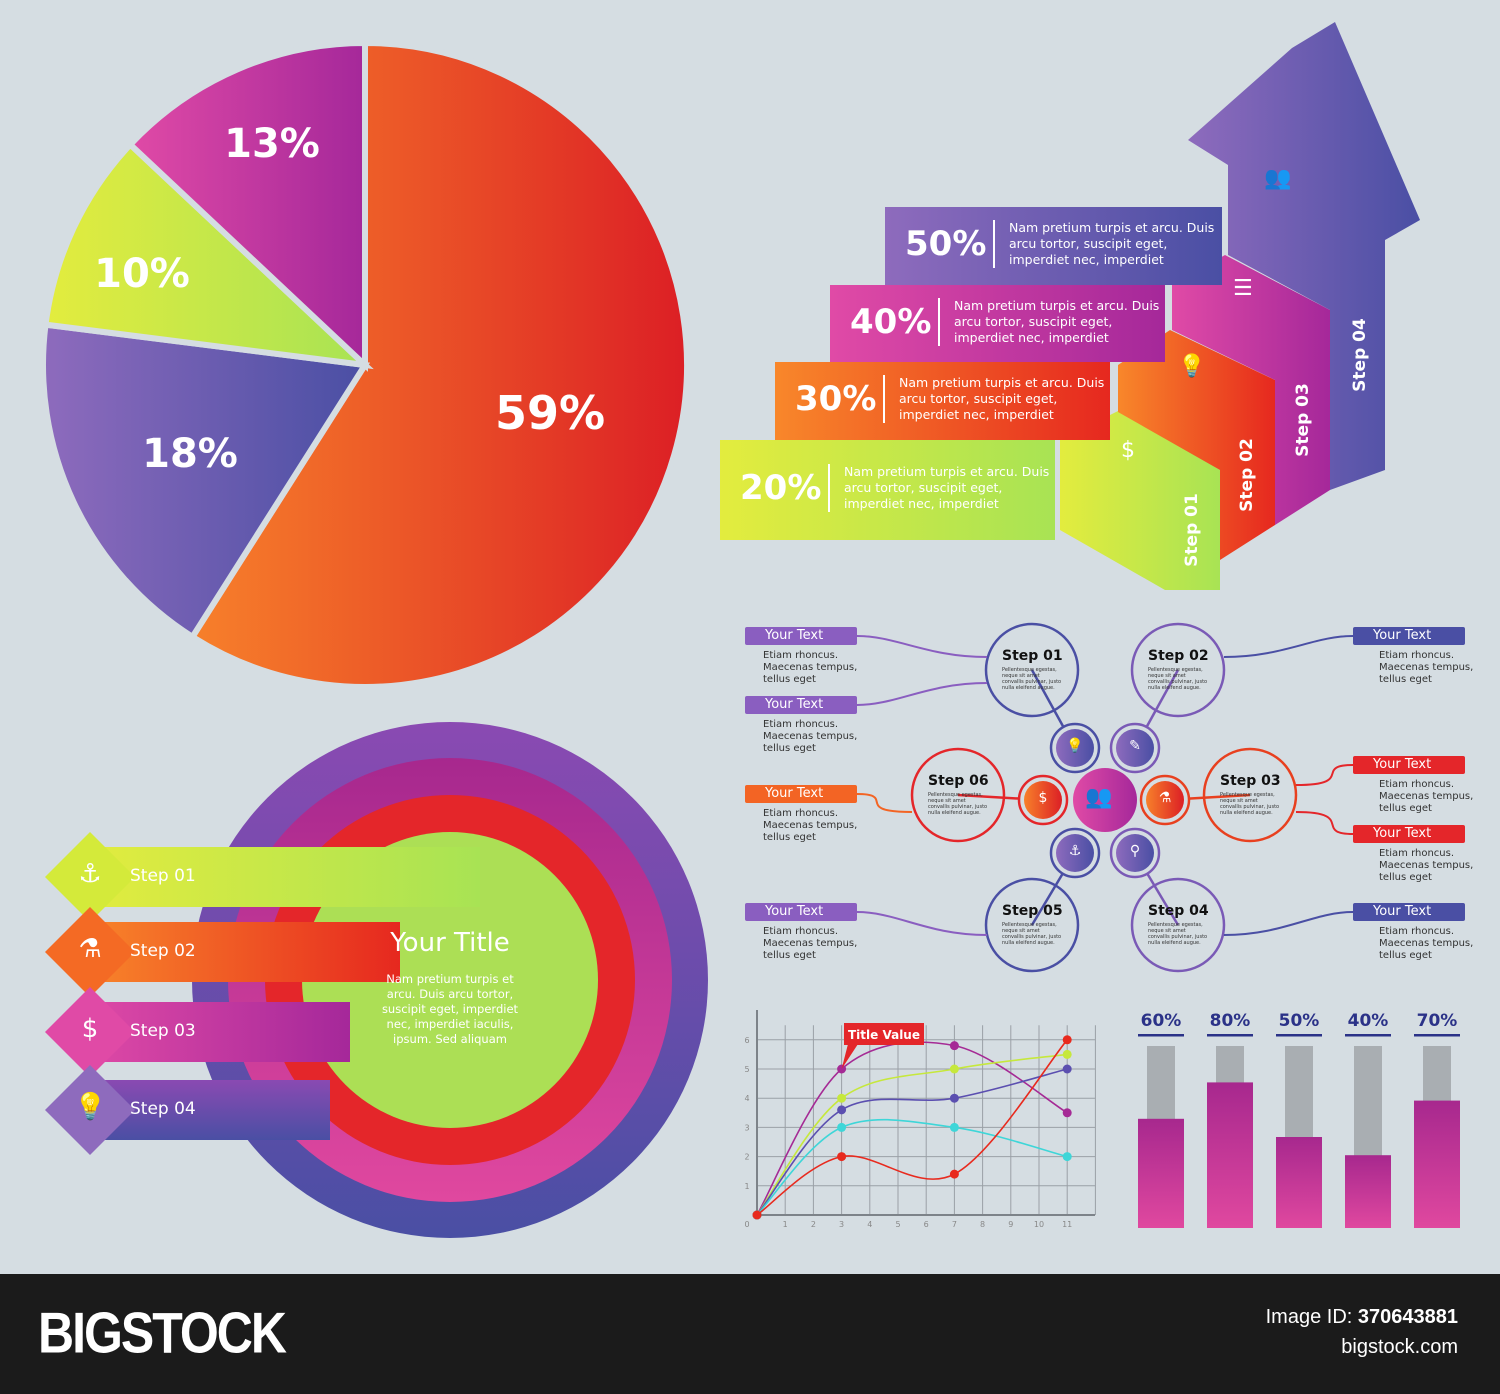  I want to click on cycle-icon: 💡, so click(1075, 746).